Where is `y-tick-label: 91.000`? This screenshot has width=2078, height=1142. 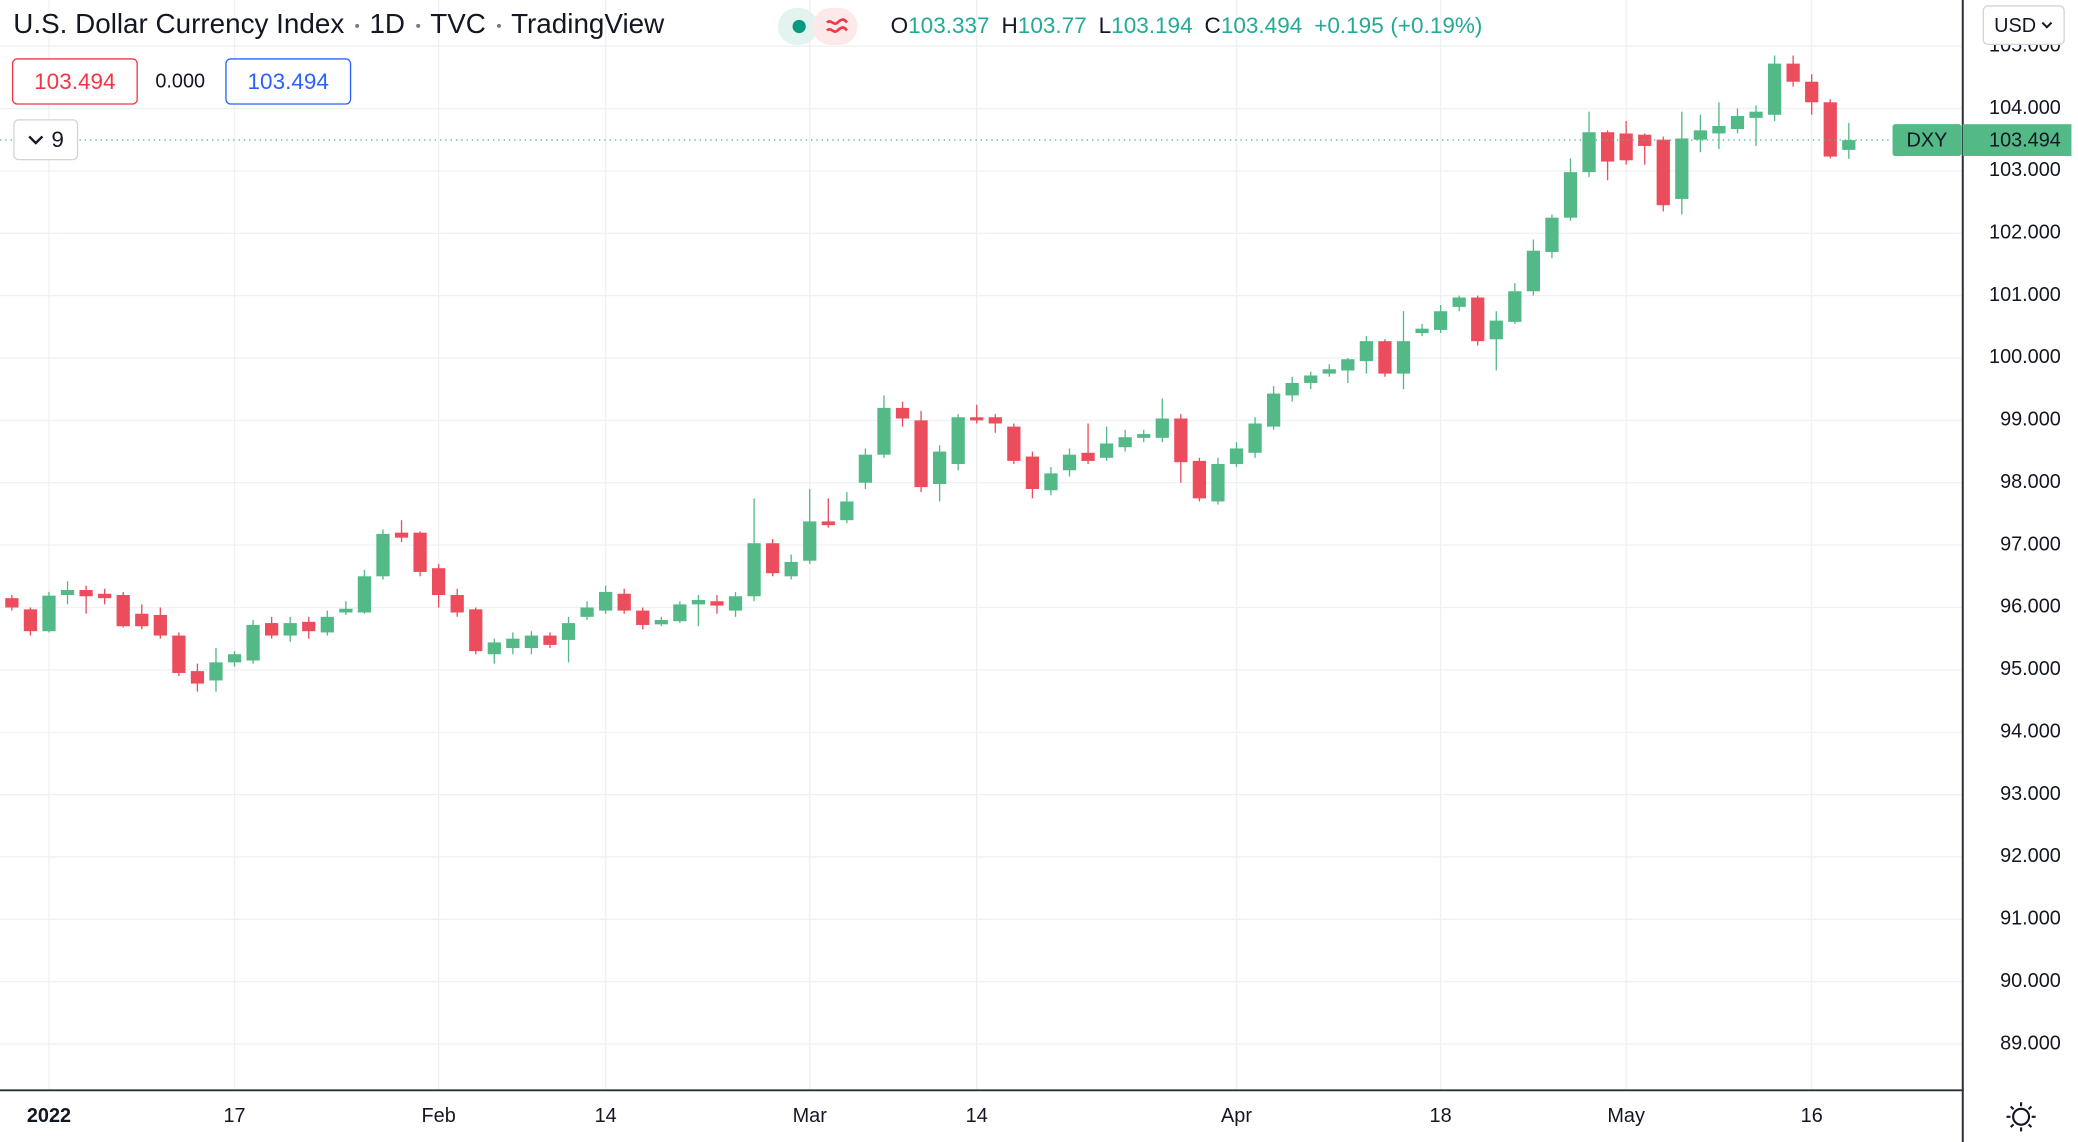
y-tick-label: 91.000 is located at coordinates (2030, 919).